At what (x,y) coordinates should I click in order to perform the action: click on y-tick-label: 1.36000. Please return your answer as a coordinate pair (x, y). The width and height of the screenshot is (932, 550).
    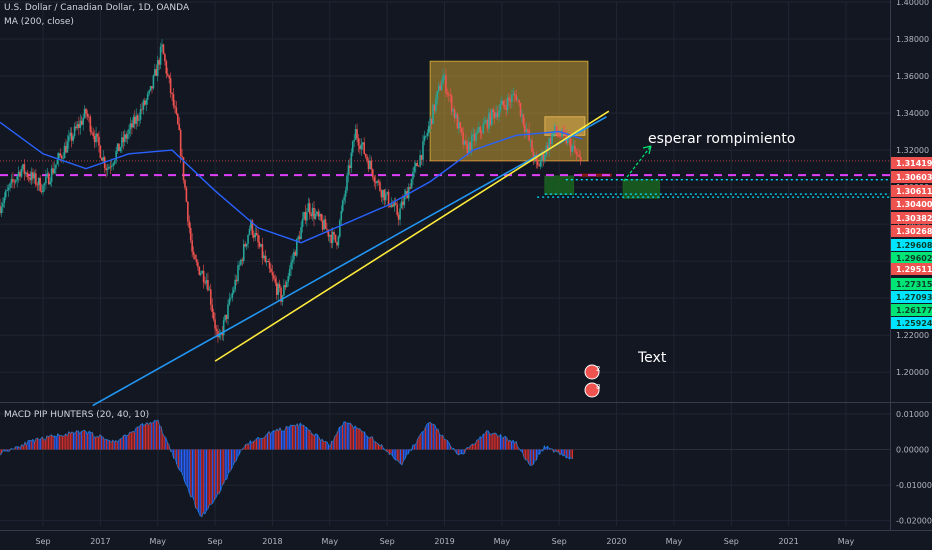
    Looking at the image, I should click on (912, 76).